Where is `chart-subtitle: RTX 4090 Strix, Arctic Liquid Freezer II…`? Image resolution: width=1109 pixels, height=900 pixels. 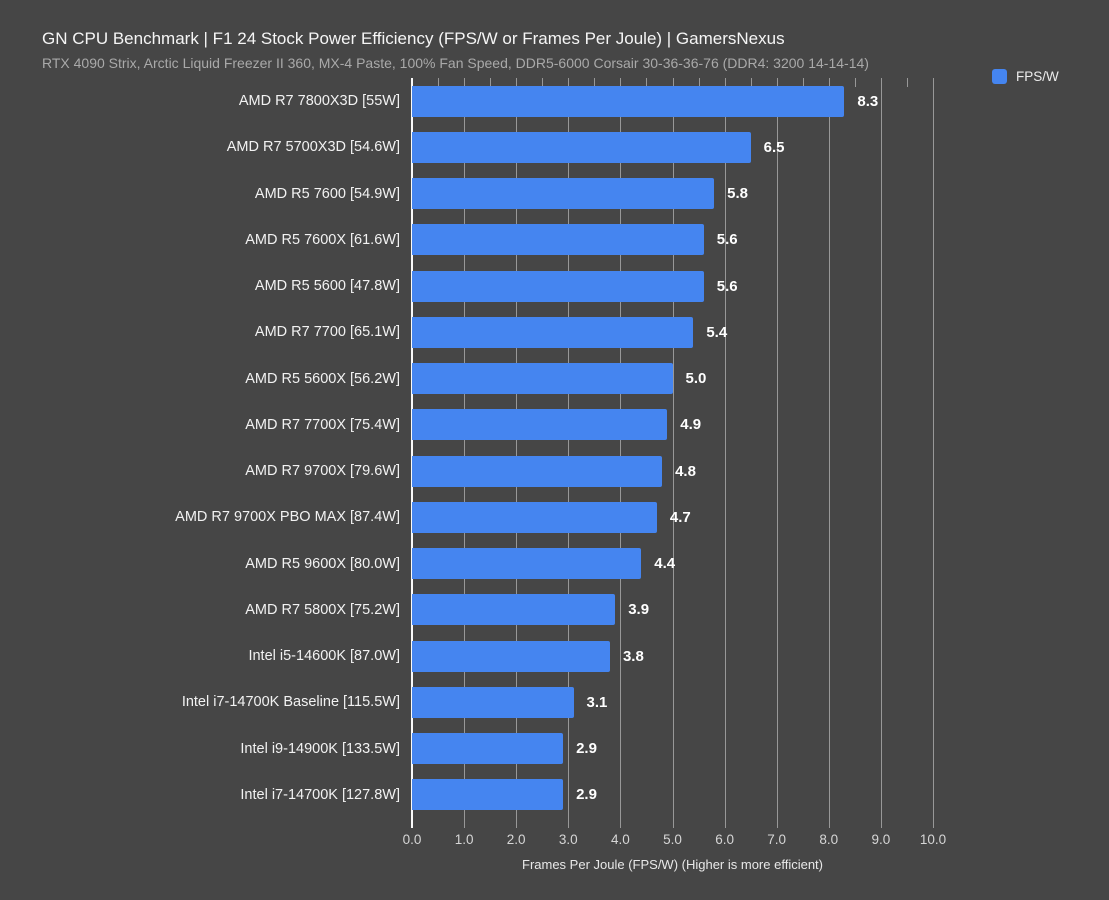
chart-subtitle: RTX 4090 Strix, Arctic Liquid Freezer II… is located at coordinates (455, 63).